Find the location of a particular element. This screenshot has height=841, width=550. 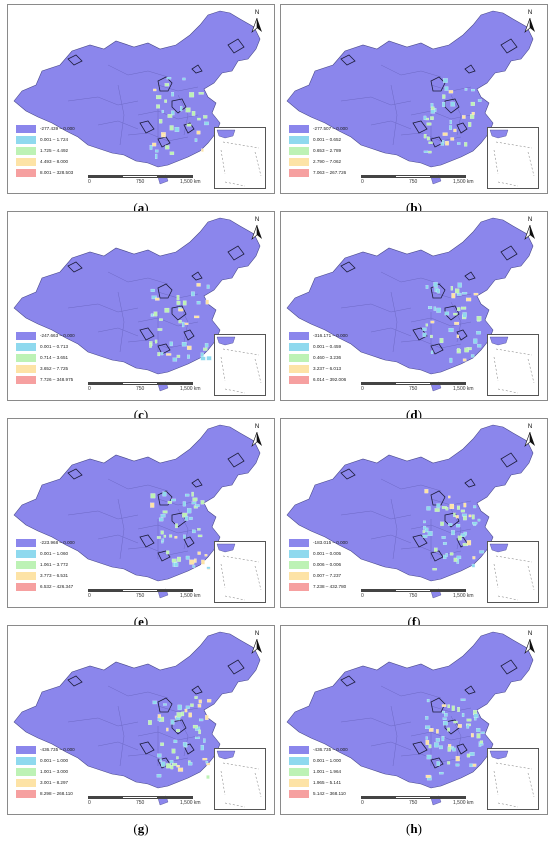

caption-letter: d is located at coordinates (414, 414).